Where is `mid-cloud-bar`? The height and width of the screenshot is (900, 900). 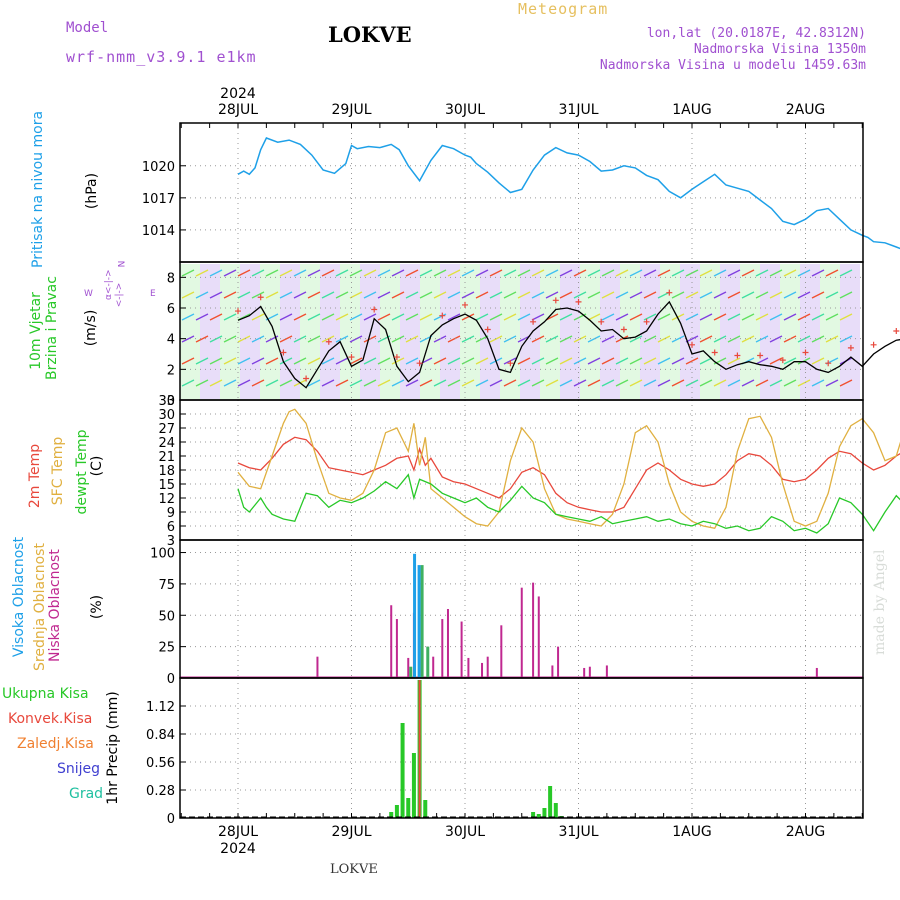 mid-cloud-bar is located at coordinates (428, 662).